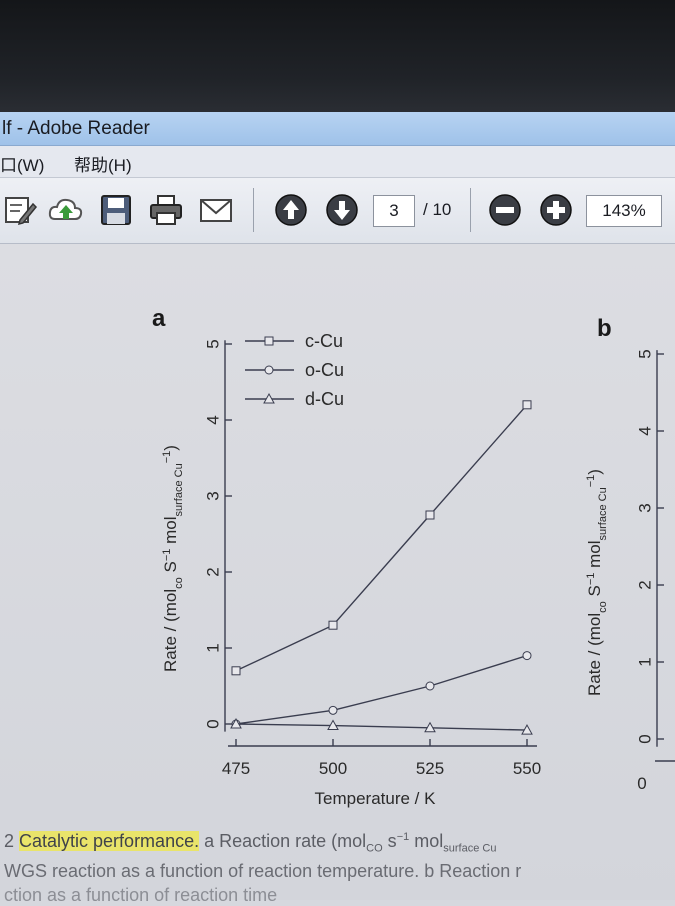 Image resolution: width=675 pixels, height=906 pixels. What do you see at coordinates (333, 768) in the screenshot?
I see `x-tick-label: 500` at bounding box center [333, 768].